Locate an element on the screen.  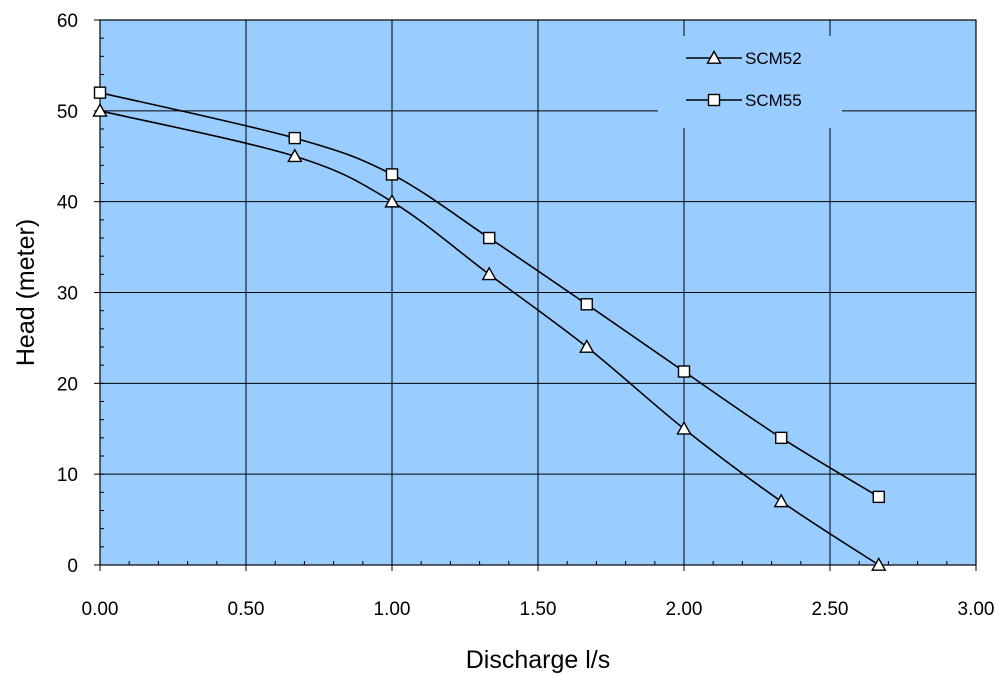
legend-label: SCM52 is located at coordinates (773, 58).